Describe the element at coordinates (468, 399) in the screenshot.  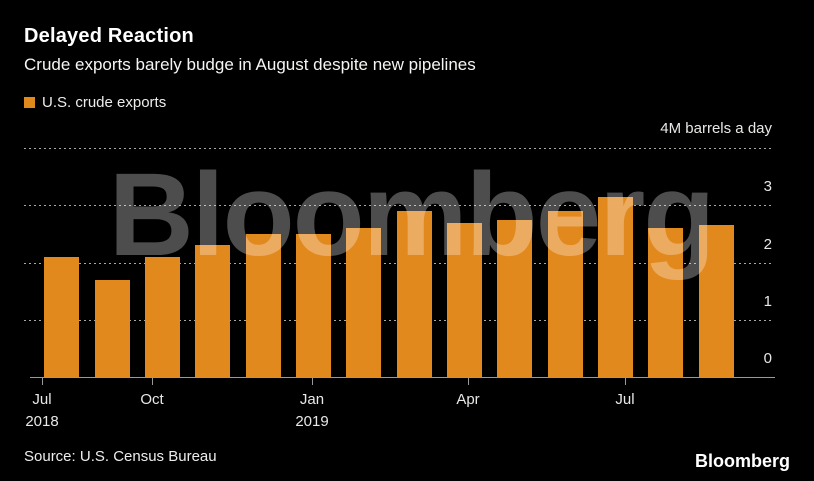
I see `x-tick-label-3: Apr` at that location.